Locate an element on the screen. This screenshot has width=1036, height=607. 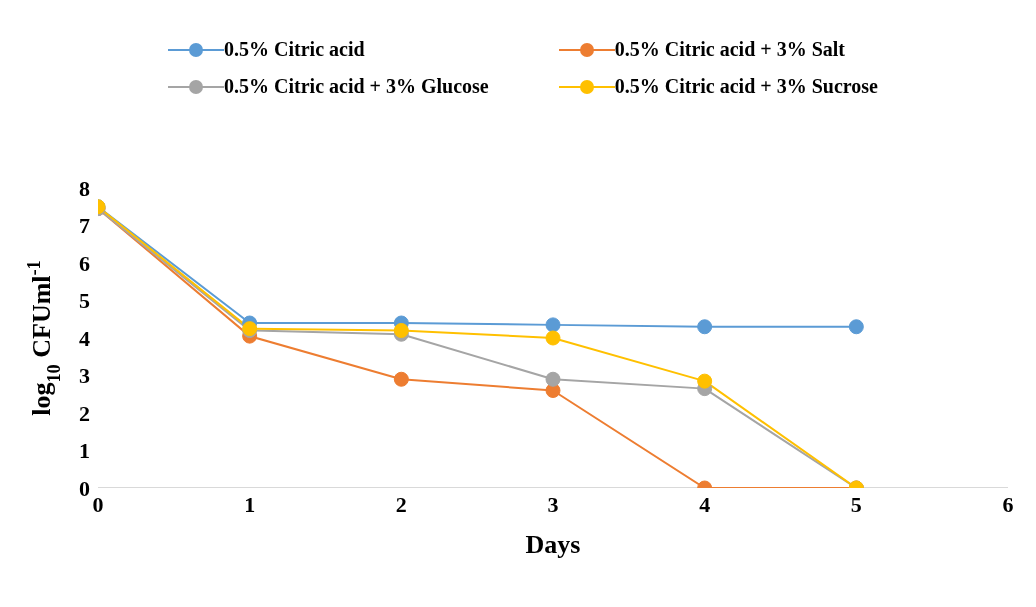
y-tick-label: 0 is located at coordinates (84, 488).